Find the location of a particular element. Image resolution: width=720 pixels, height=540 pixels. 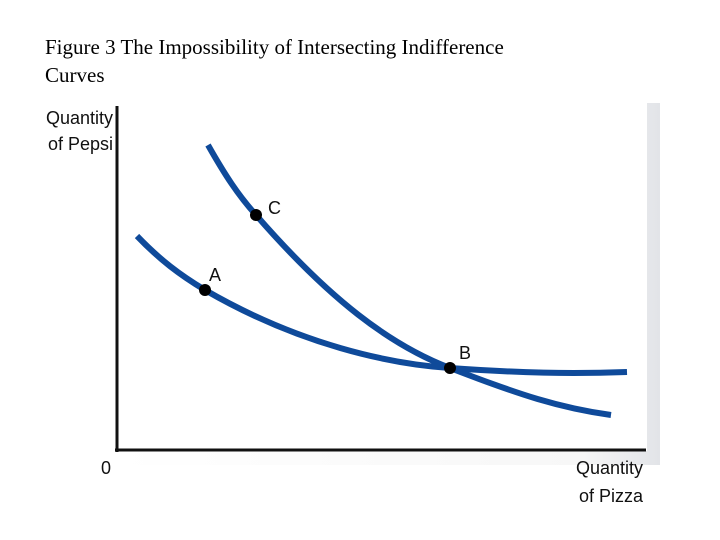

x-axis-label: of Pizza is located at coordinates (611, 496).